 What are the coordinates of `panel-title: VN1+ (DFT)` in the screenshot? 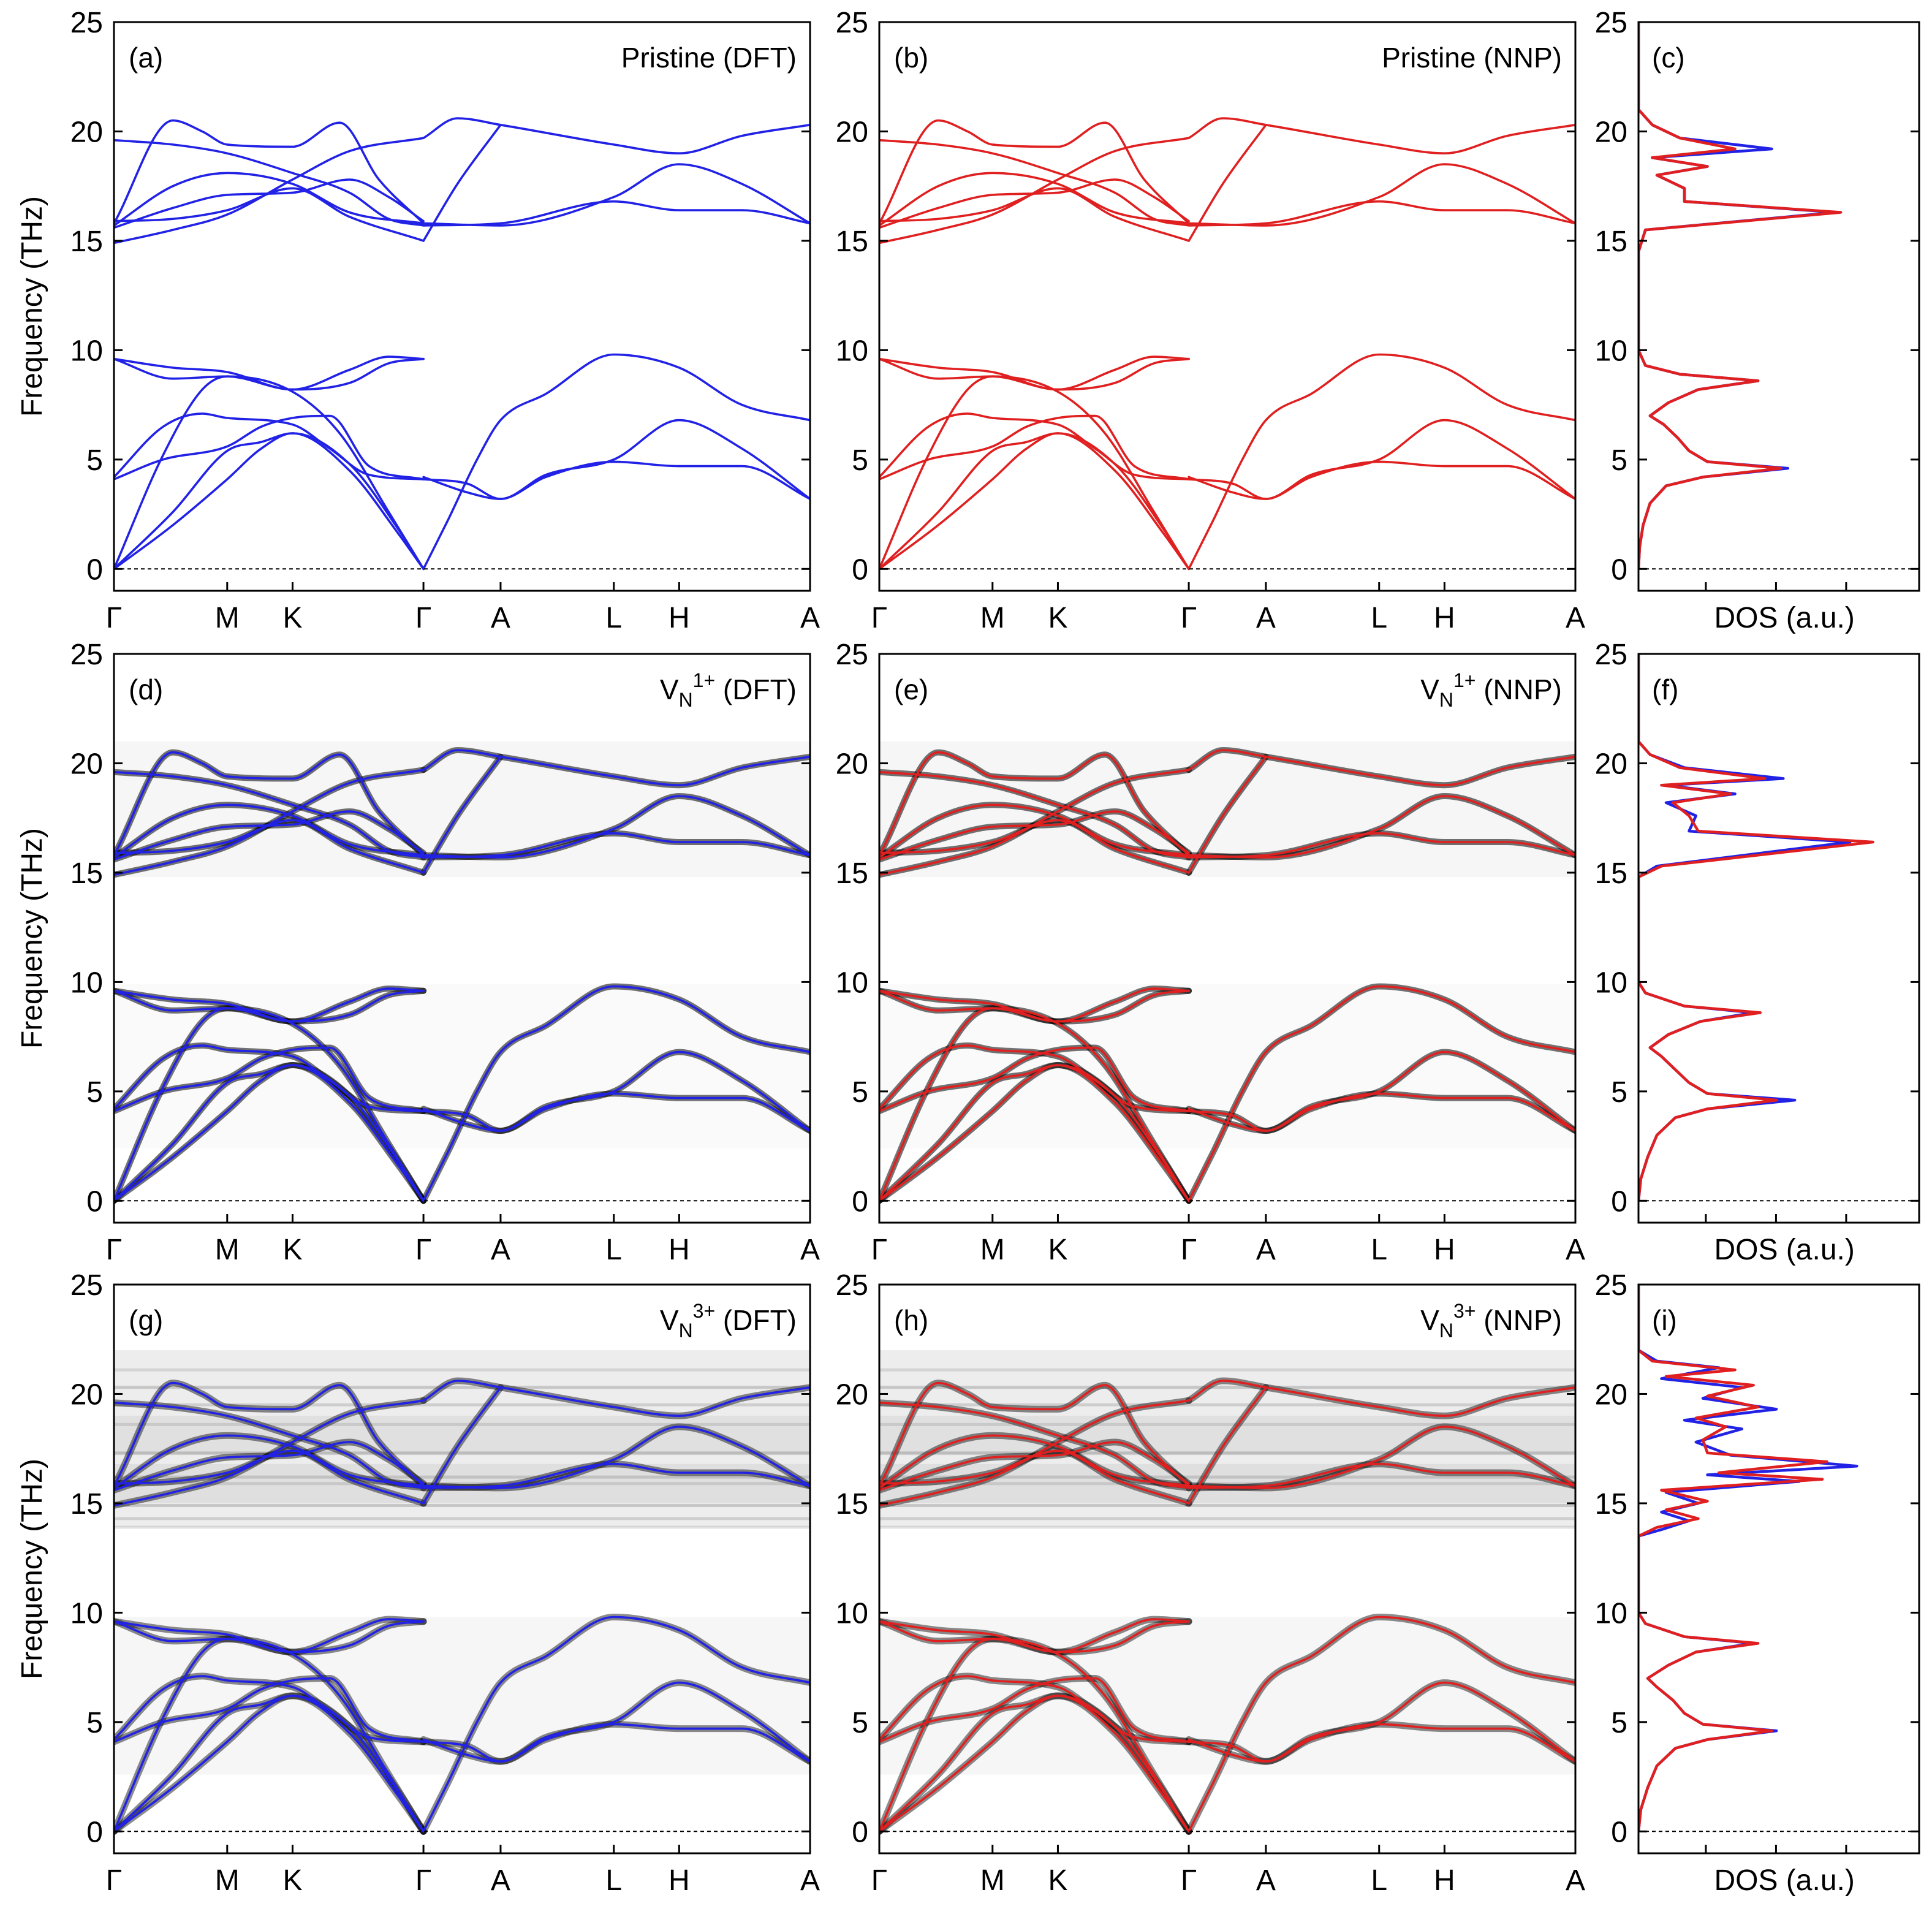 It's located at (729, 690).